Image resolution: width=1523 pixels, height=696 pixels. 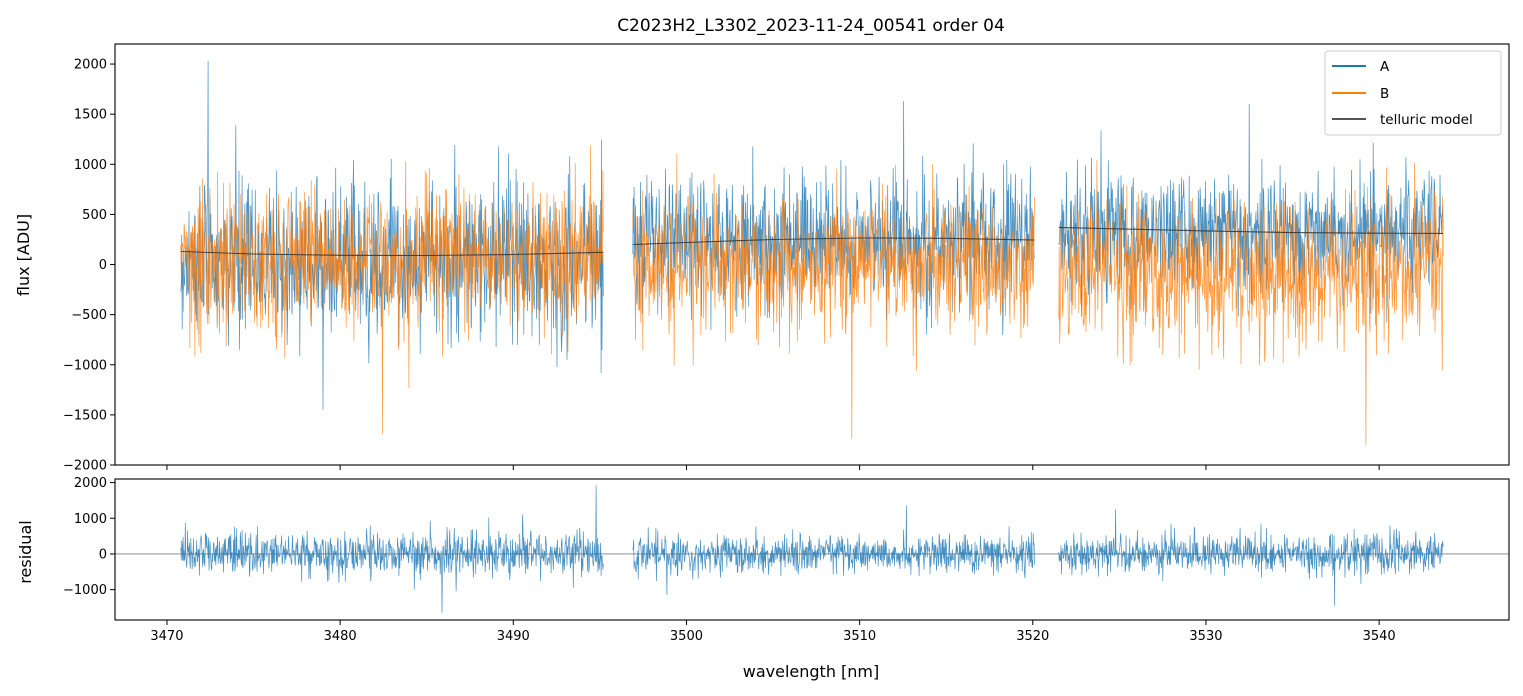 What do you see at coordinates (85, 365) in the screenshot?
I see `top-y-tick-label: −1000` at bounding box center [85, 365].